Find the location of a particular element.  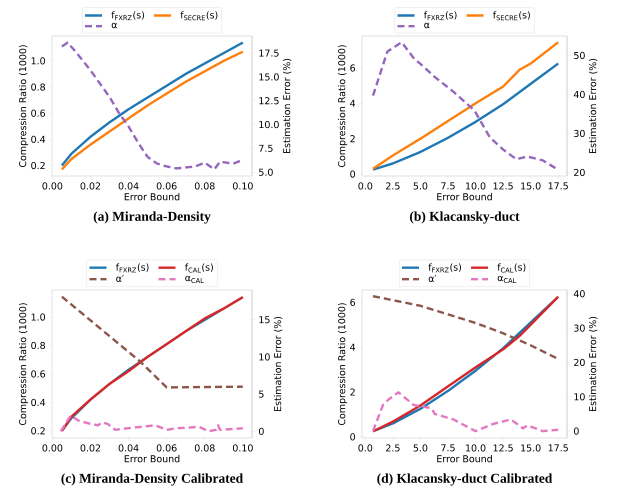

y2-tick-label: 10.0 is located at coordinates (269, 124).